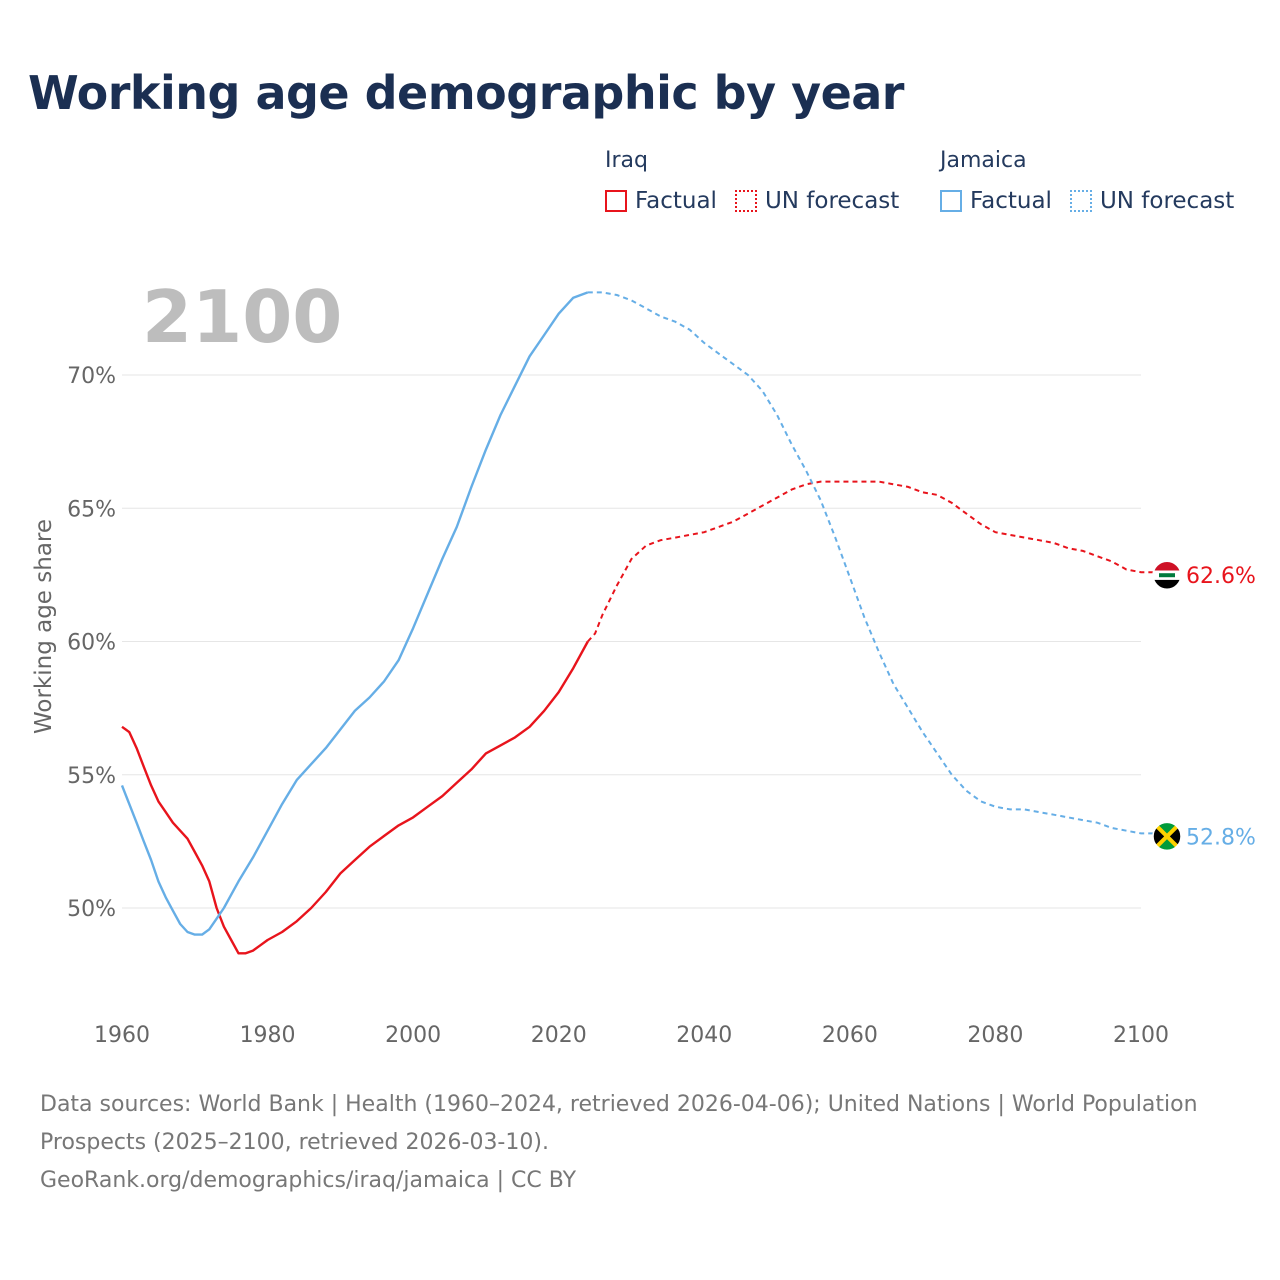  I want to click on y-axis-label: Working age share, so click(44, 626).